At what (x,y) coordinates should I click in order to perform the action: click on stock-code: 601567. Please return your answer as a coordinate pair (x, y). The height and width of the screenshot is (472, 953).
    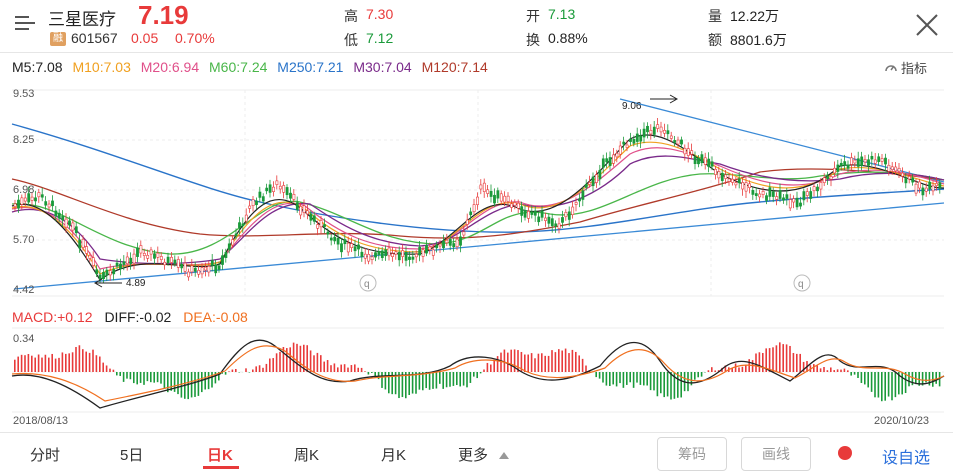
    Looking at the image, I should click on (94, 38).